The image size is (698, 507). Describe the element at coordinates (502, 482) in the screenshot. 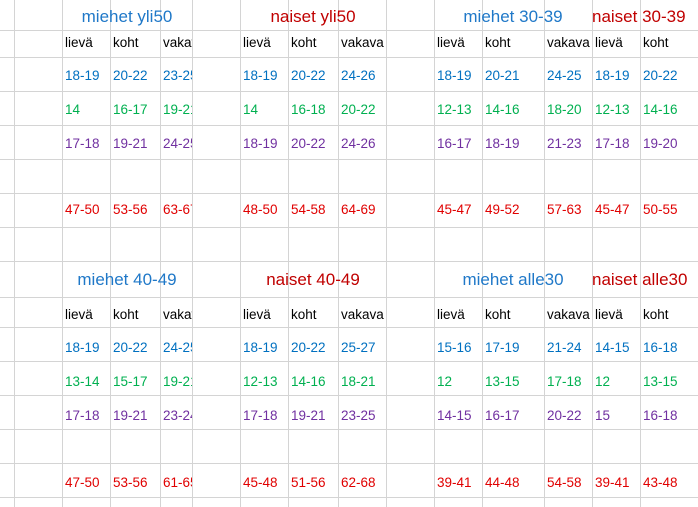

I see `value-cell: 44-48` at that location.